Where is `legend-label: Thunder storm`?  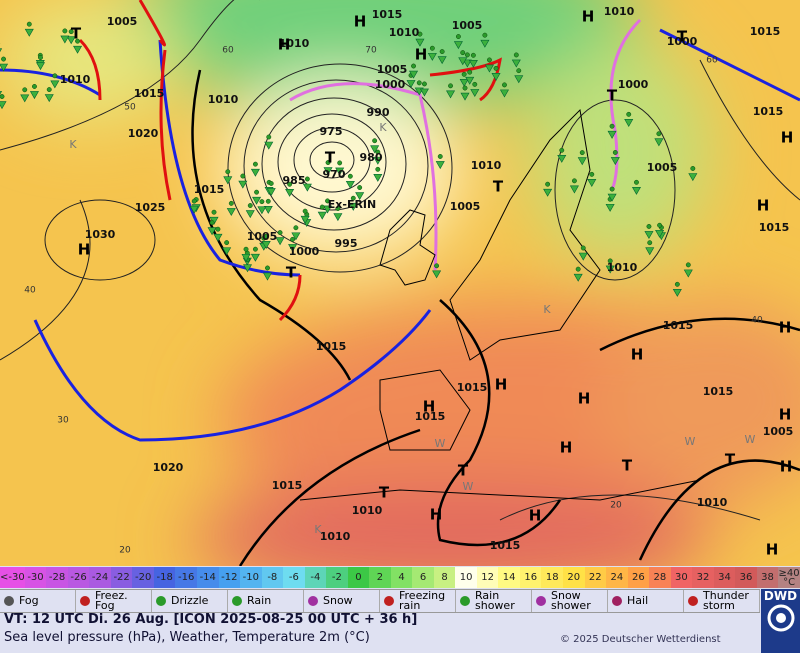
legend-label: Thunder storm is located at coordinates (726, 600).